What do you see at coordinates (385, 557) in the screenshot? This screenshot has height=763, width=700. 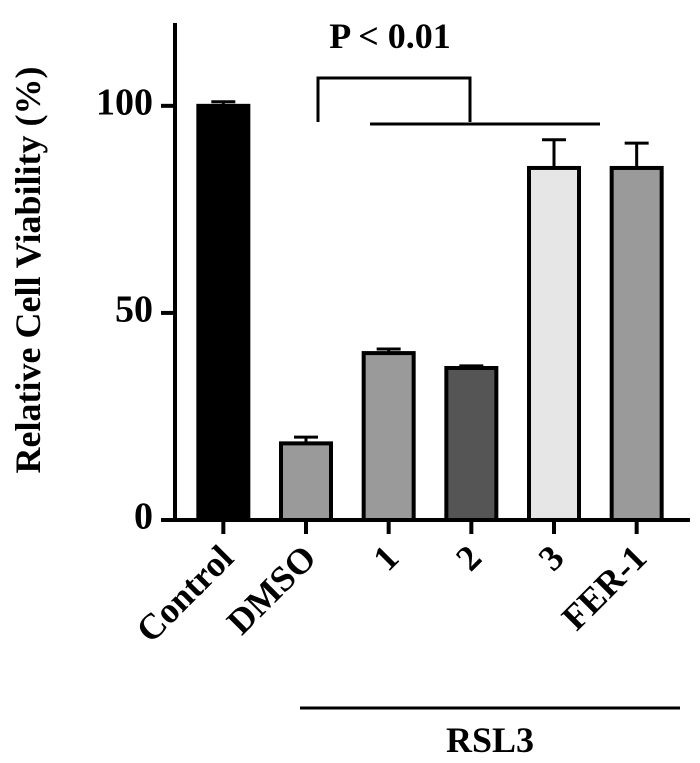 I see `x-tick-label: 1` at bounding box center [385, 557].